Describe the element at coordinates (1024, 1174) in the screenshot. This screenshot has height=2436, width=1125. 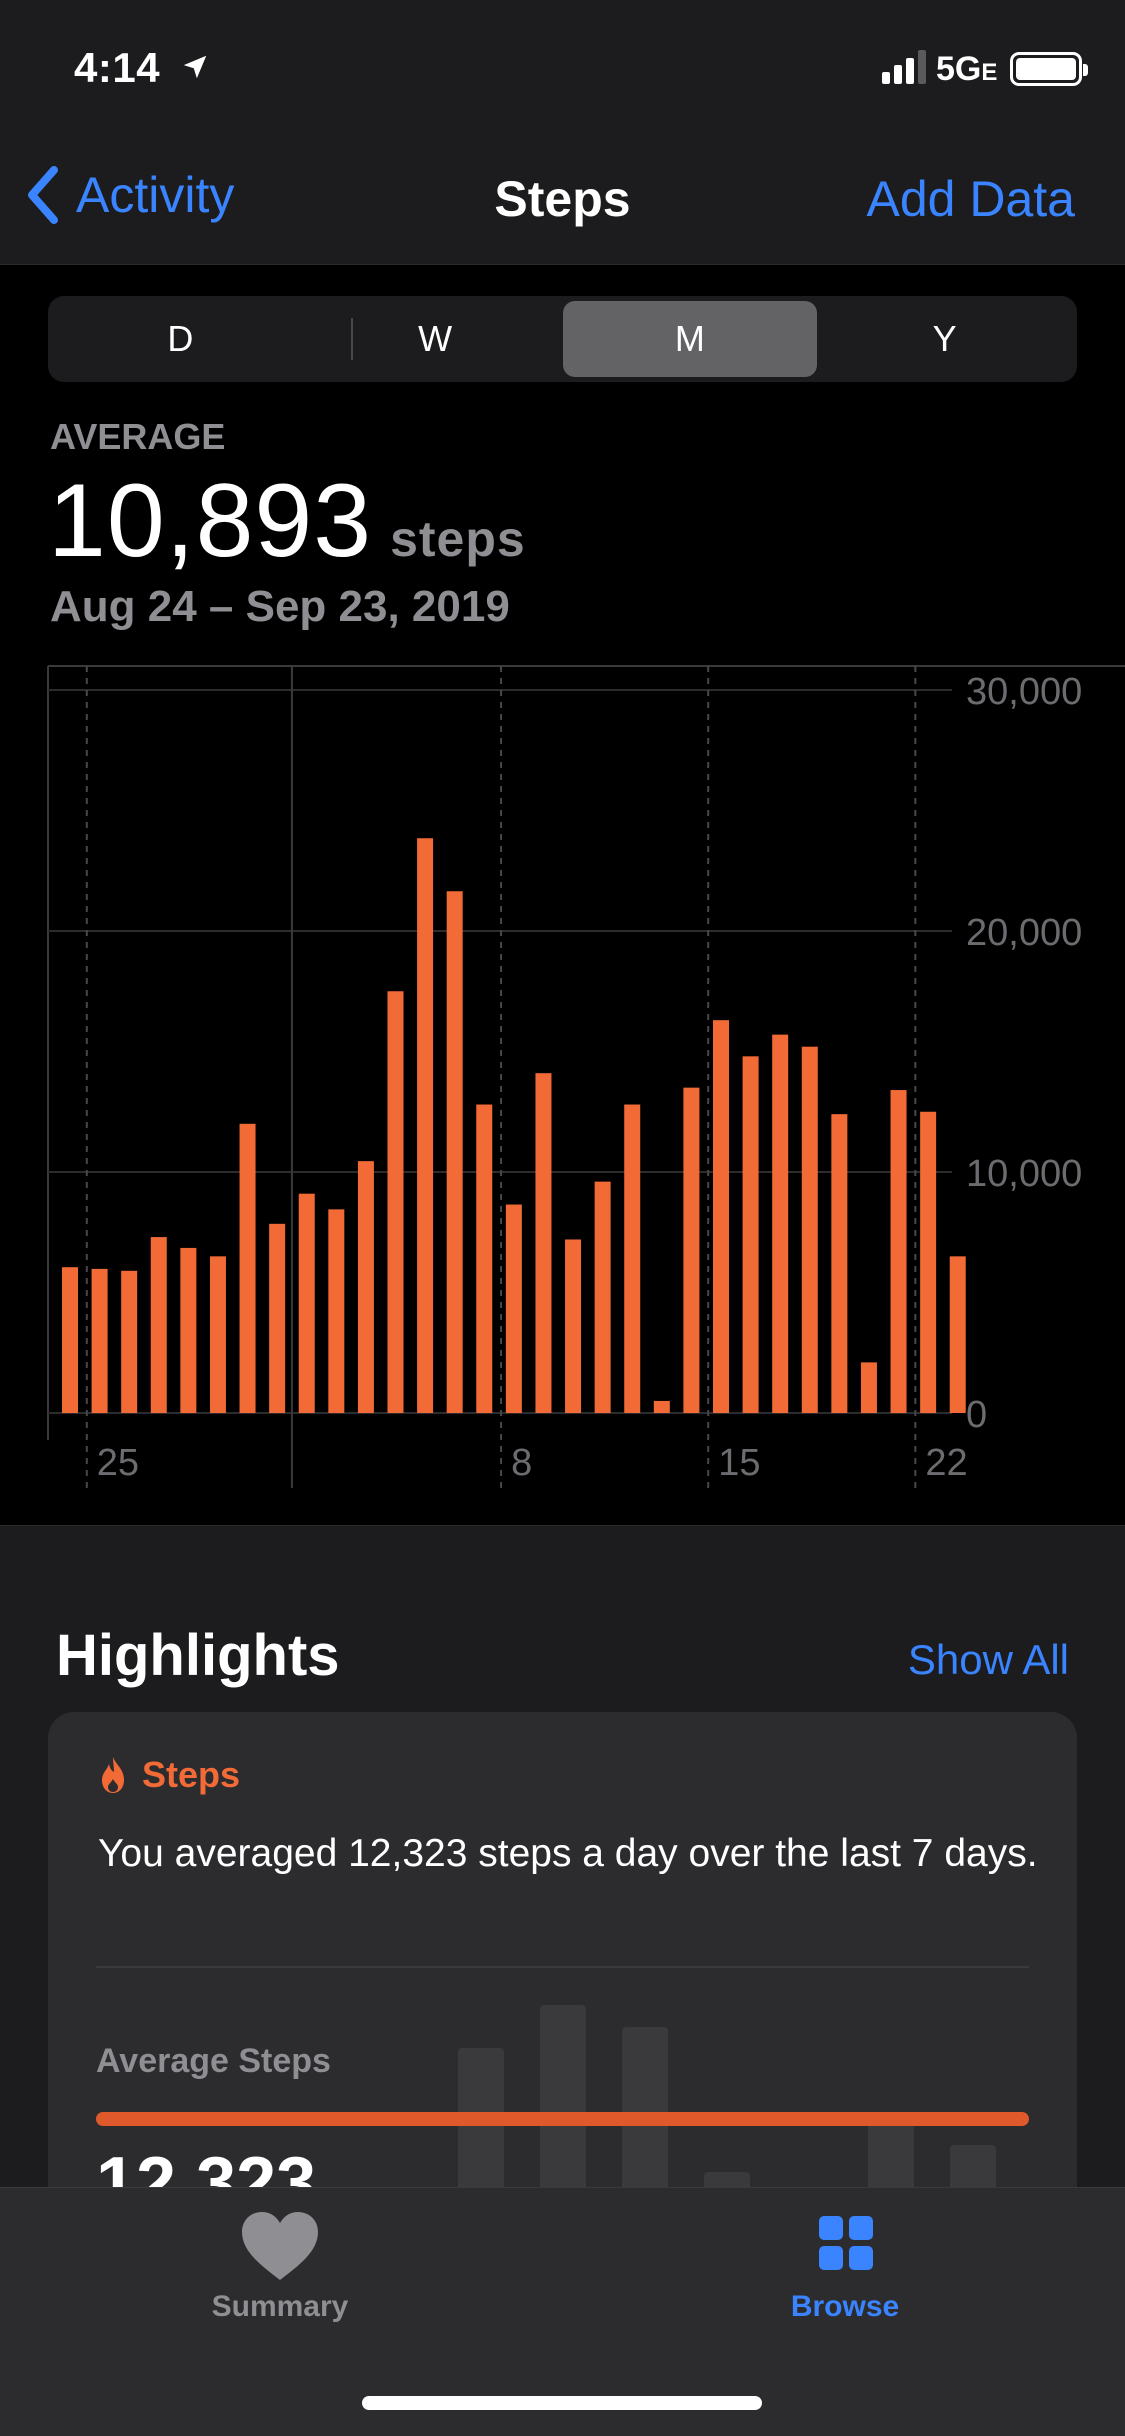
I see `y-tick-label: 10,000` at that location.